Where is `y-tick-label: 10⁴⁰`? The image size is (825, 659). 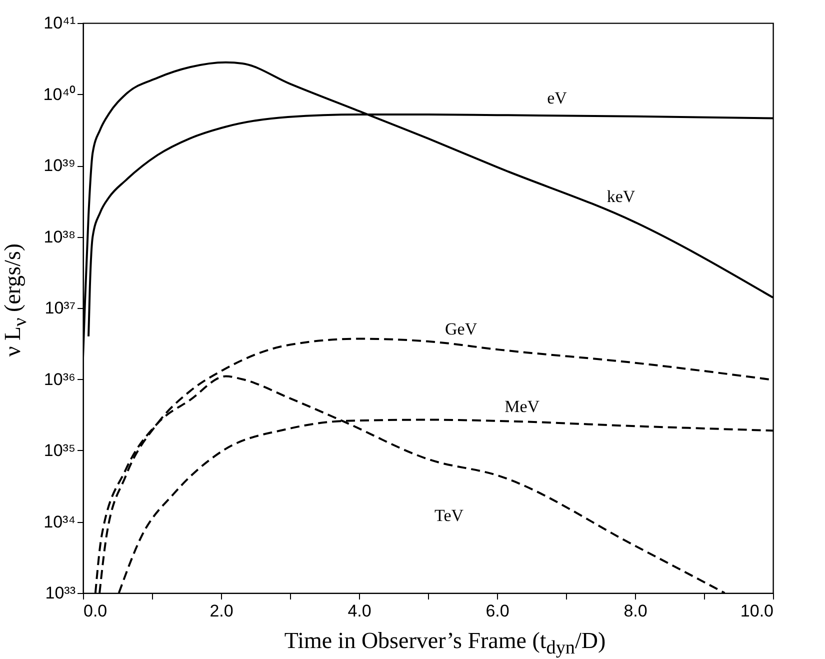
y-tick-label: 10⁴⁰ is located at coordinates (59, 94).